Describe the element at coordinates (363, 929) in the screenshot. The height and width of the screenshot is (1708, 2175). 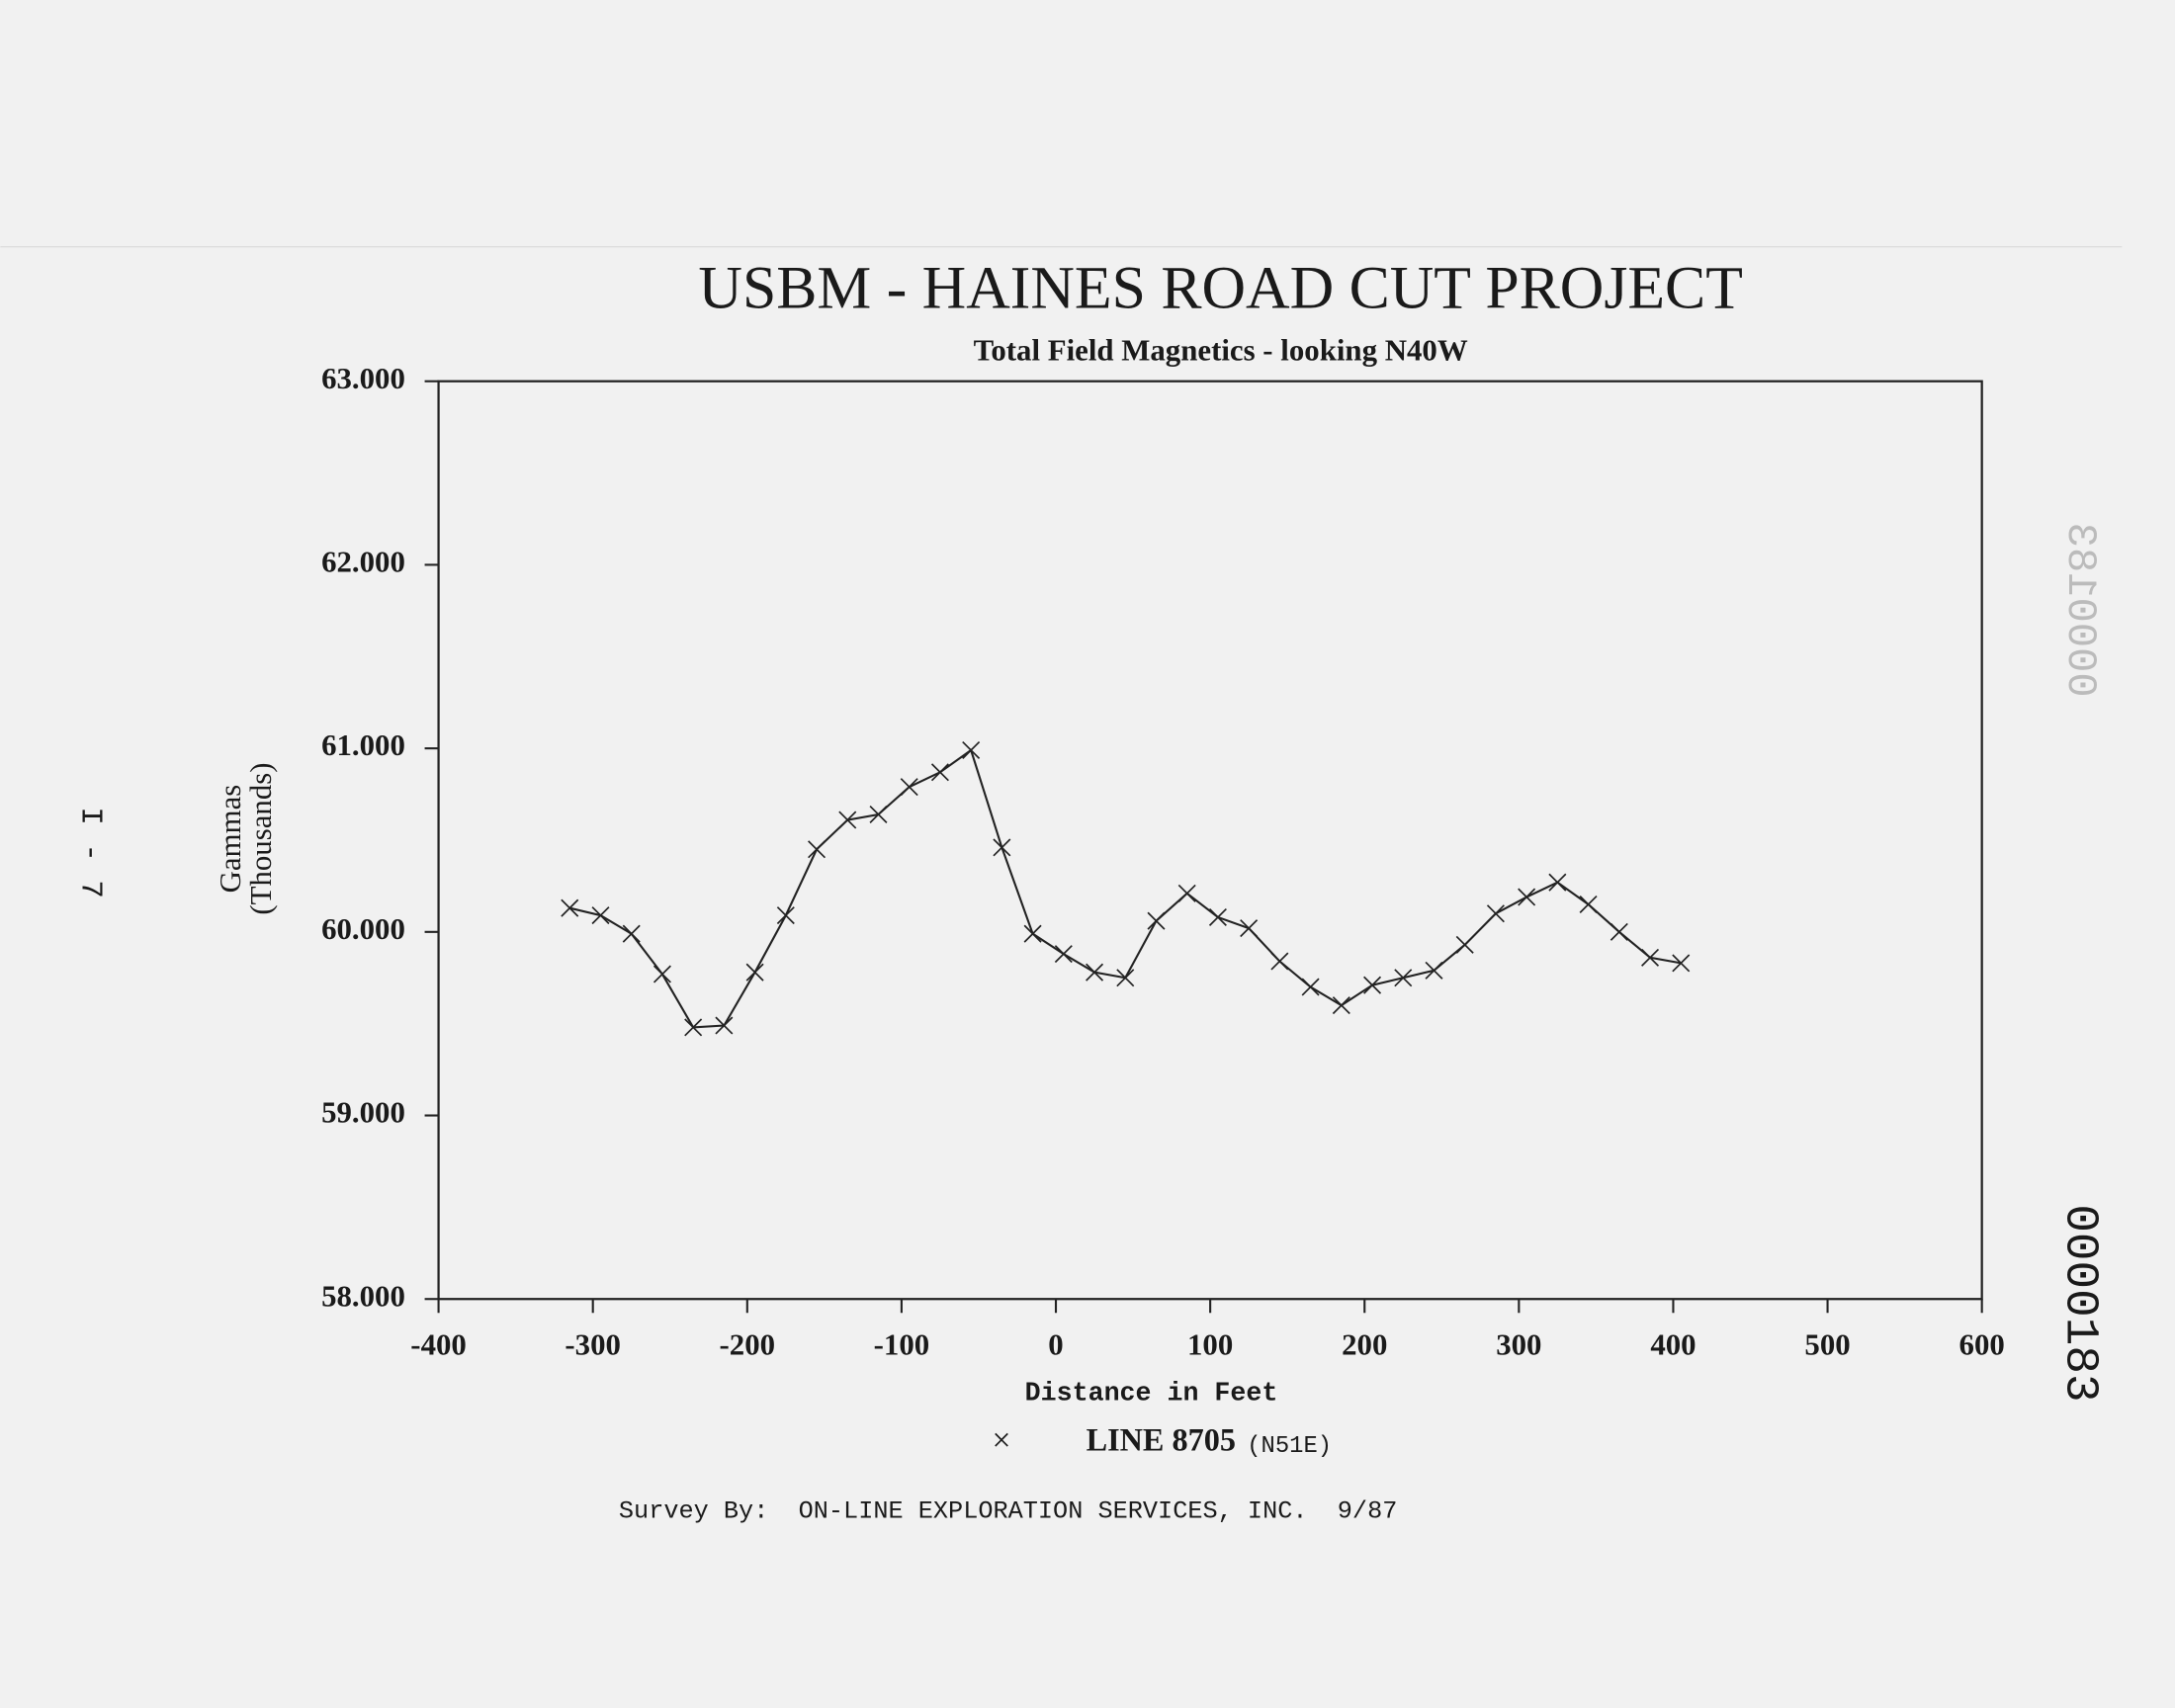
I see `y-tick-label: 60.000` at that location.